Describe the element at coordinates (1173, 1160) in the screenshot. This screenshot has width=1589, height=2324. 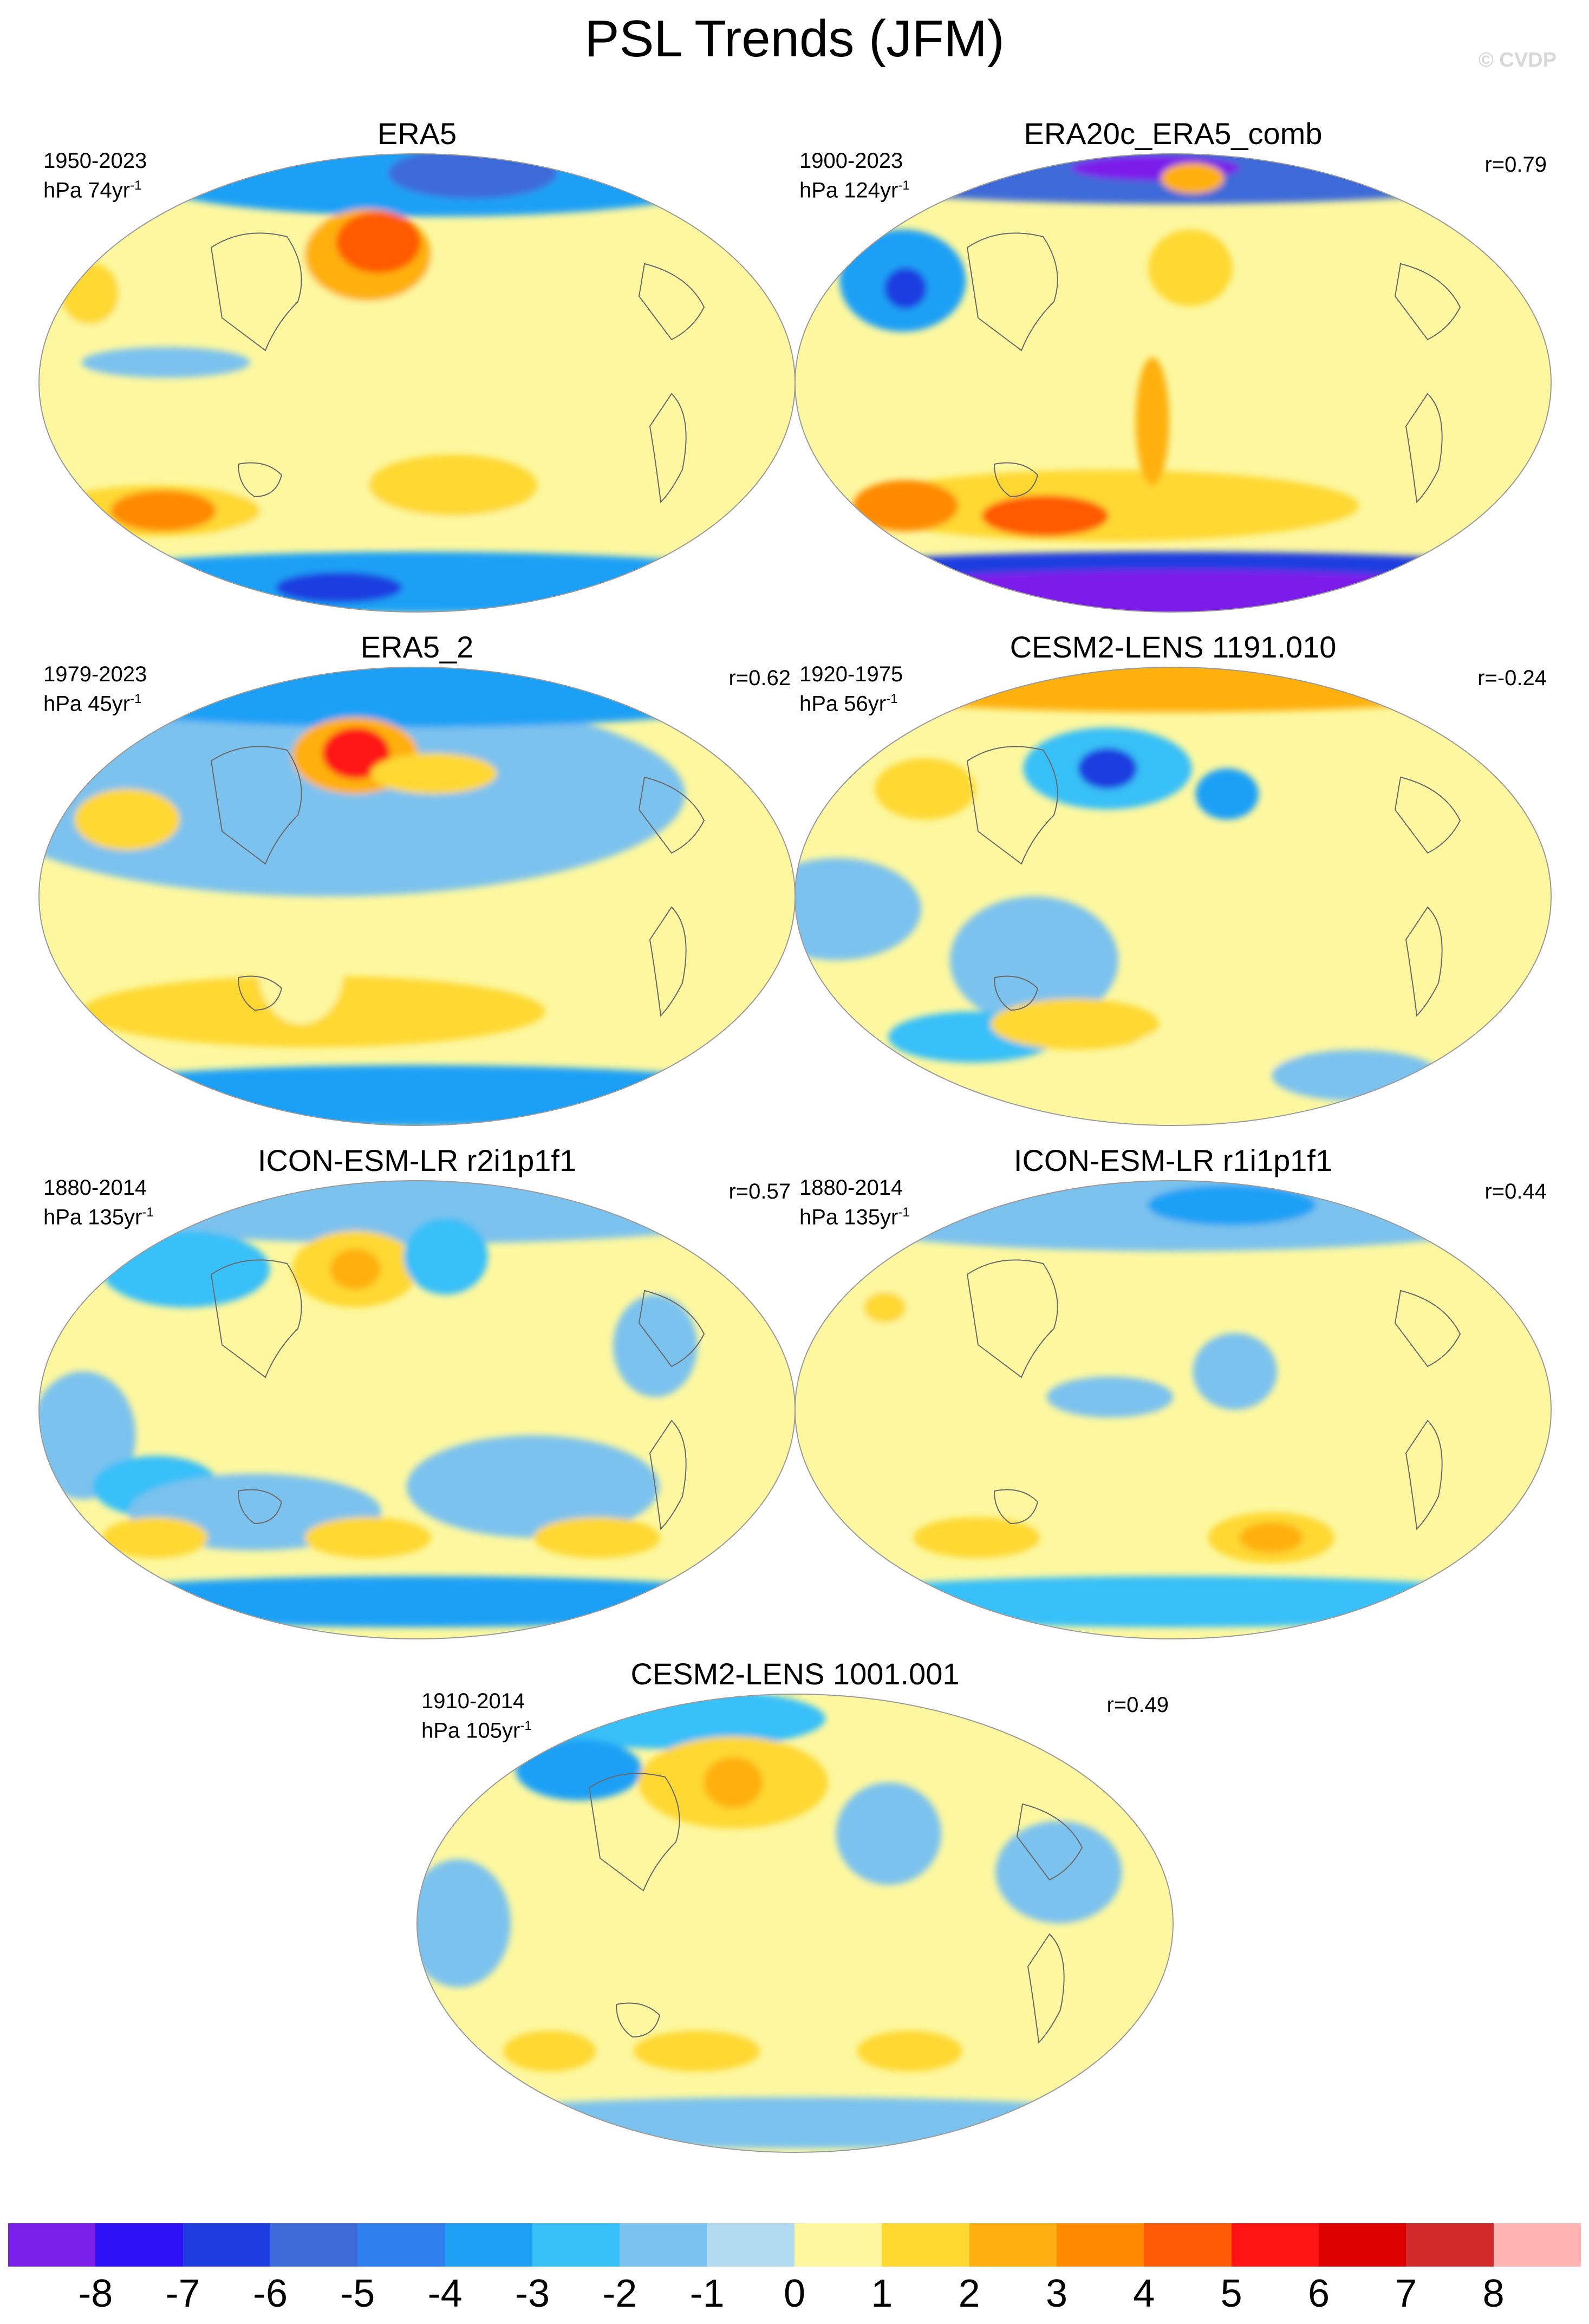
I see `panel-title: ICON-ESM-LR r1i1p1f1` at that location.